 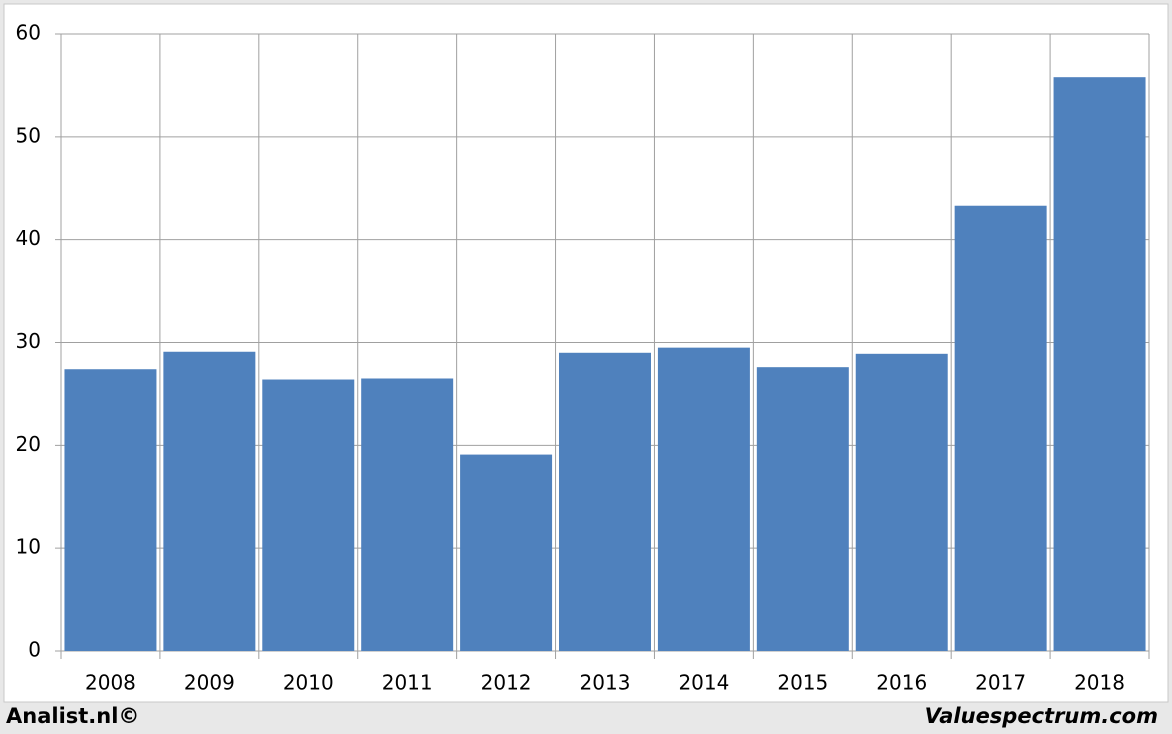 I want to click on x-tick-label: 2013, so click(x=605, y=683).